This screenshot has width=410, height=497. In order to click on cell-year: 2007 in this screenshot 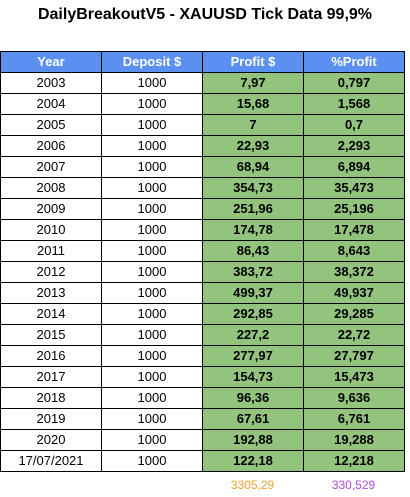, I will do `click(51, 167)`.